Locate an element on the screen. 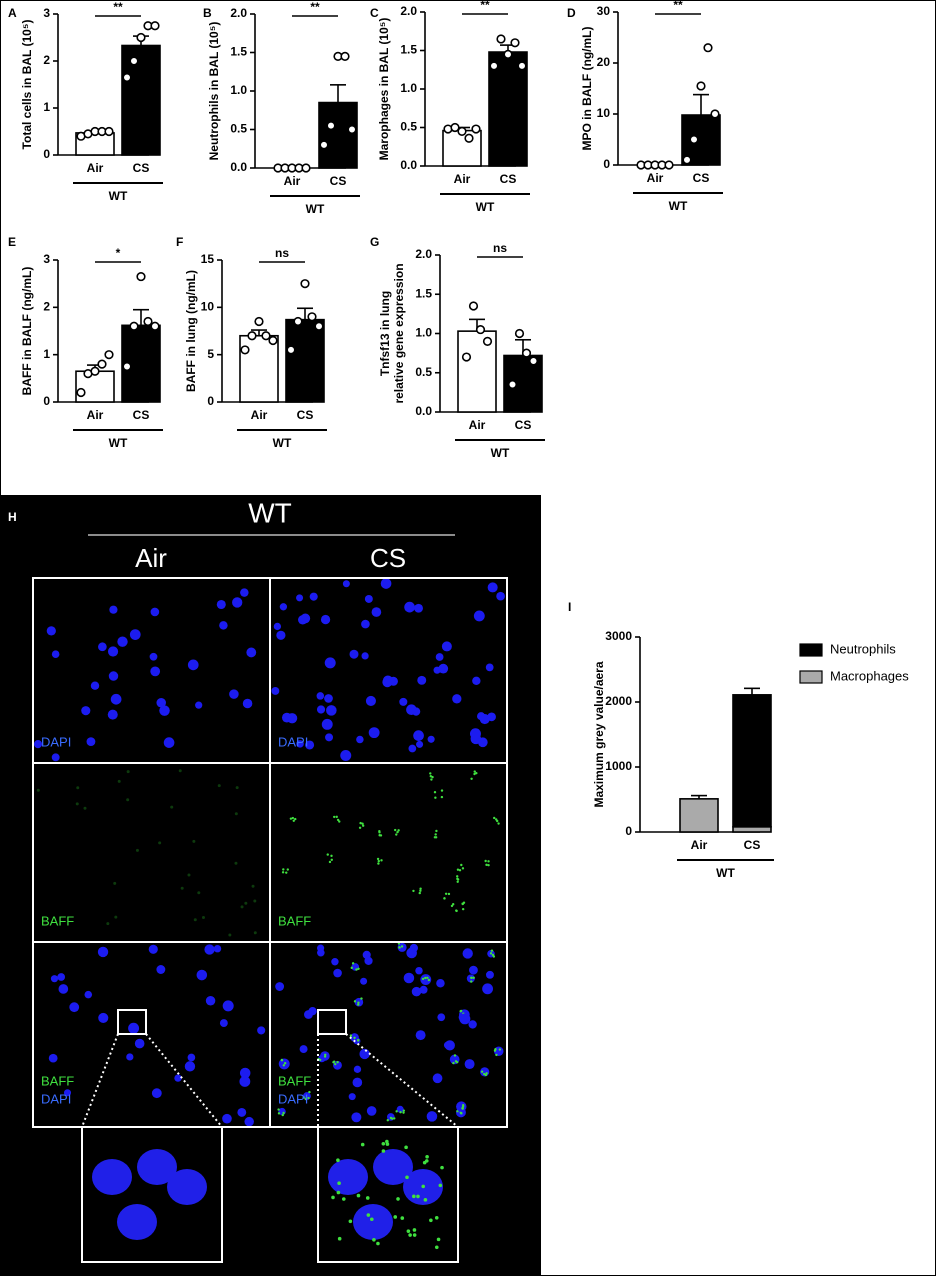 The image size is (936, 1276). significance-label: ** is located at coordinates (118, 7).